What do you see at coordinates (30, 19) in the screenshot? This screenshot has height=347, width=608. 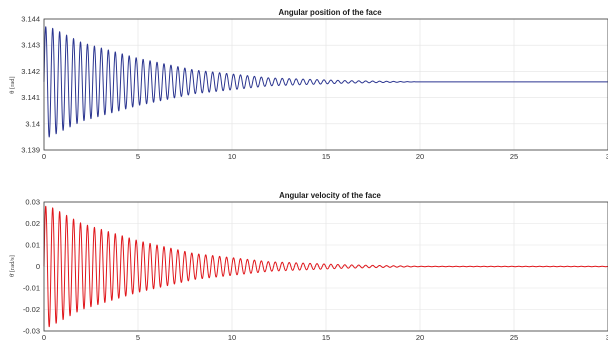 I see `y-tick-label: 3.144` at bounding box center [30, 19].